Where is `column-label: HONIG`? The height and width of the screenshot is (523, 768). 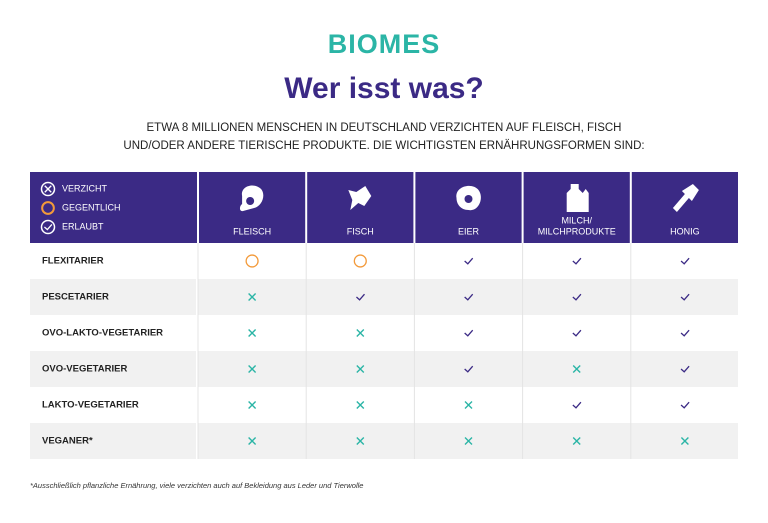 column-label: HONIG is located at coordinates (685, 231).